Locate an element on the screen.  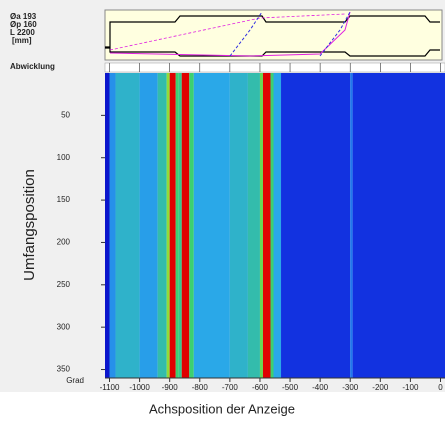
x-axis-label: Achsposition der Anzeige is located at coordinates (222, 408).